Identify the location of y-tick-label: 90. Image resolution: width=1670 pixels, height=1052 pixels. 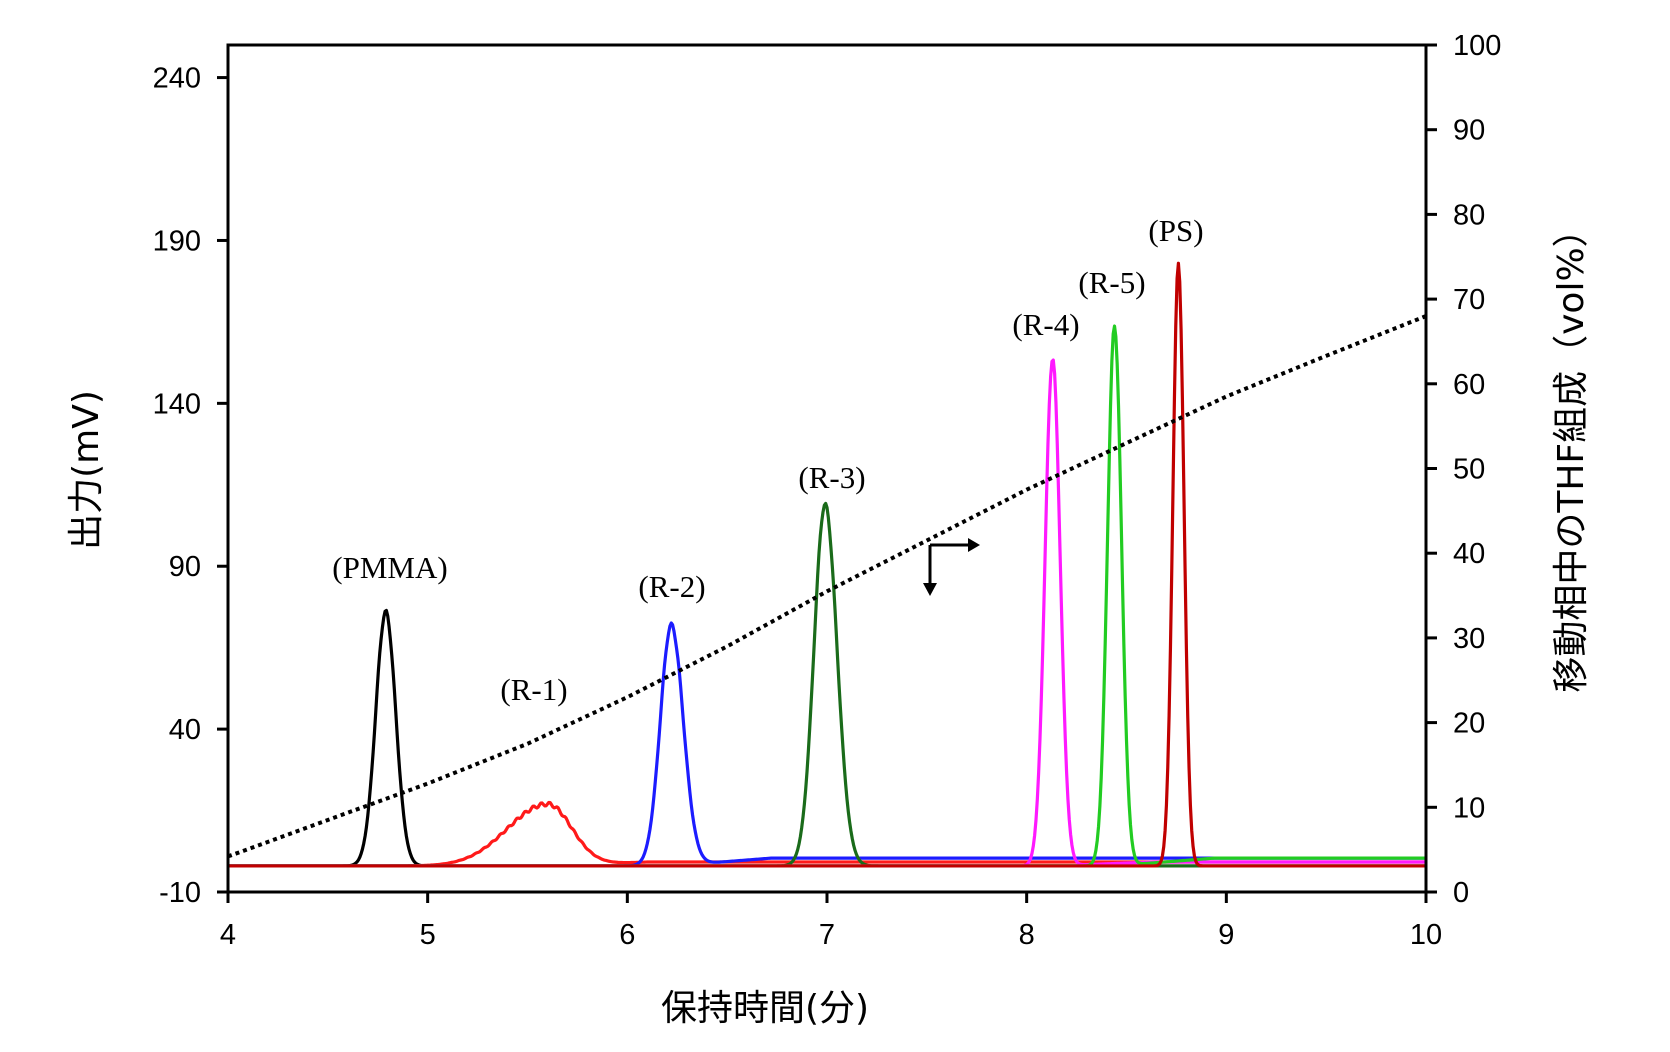
(185, 567).